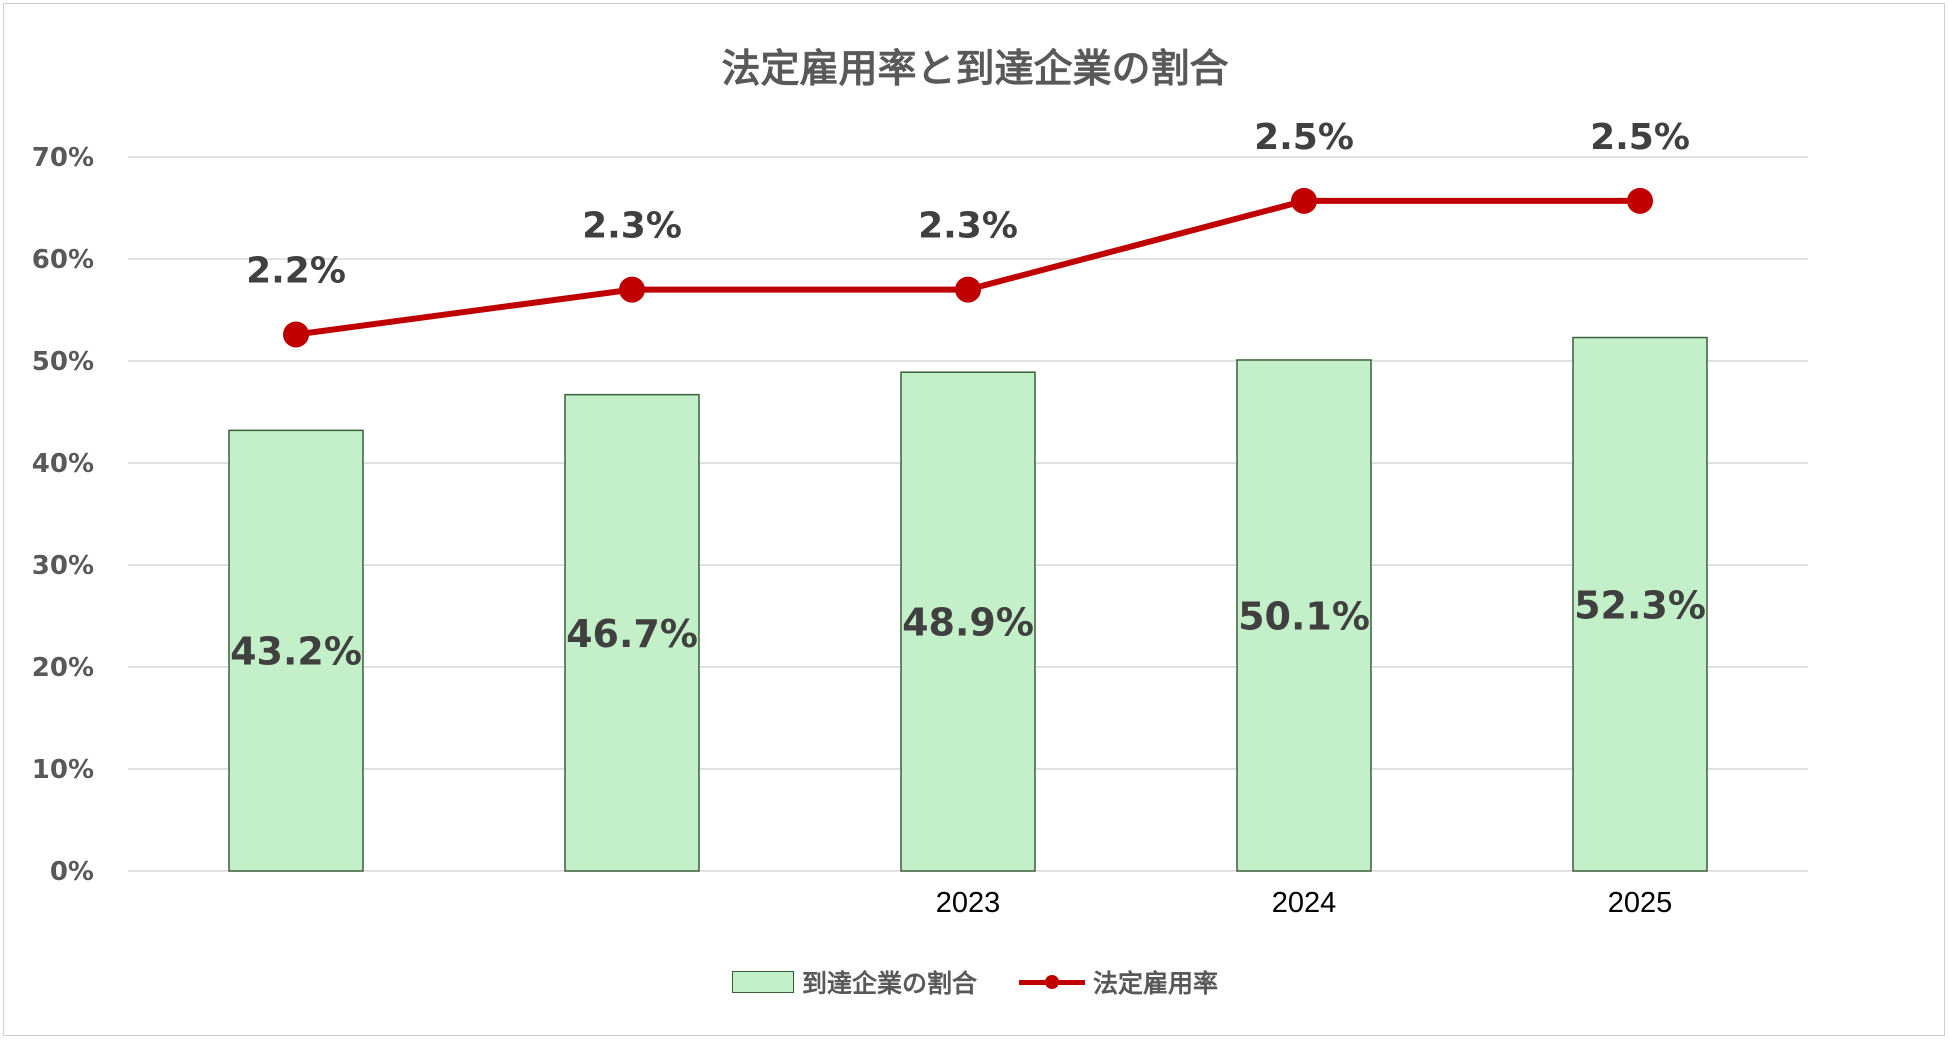 The width and height of the screenshot is (1950, 1041). What do you see at coordinates (63, 260) in the screenshot?
I see `y-tick-label: 60%` at bounding box center [63, 260].